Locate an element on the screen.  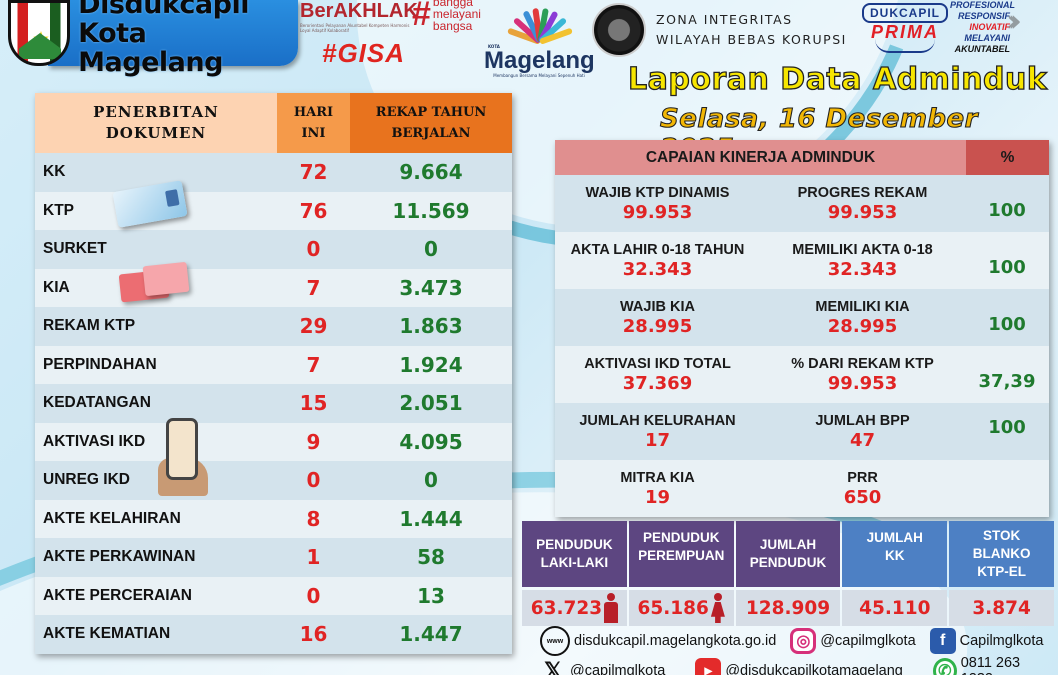
stat-header-line: KTP-EL is located at coordinates (1001, 571).